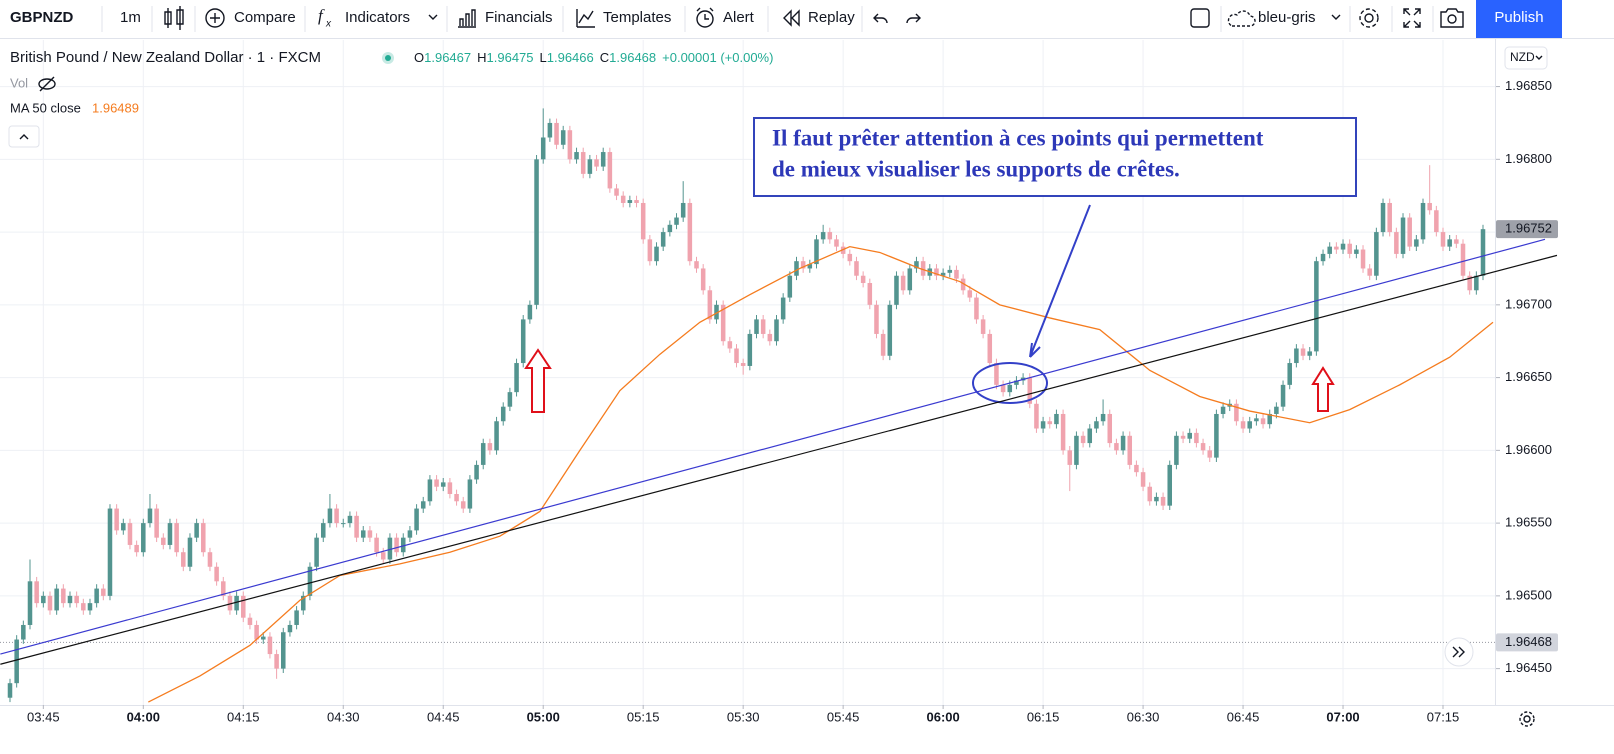  I want to click on plus-icon, so click(215, 18).